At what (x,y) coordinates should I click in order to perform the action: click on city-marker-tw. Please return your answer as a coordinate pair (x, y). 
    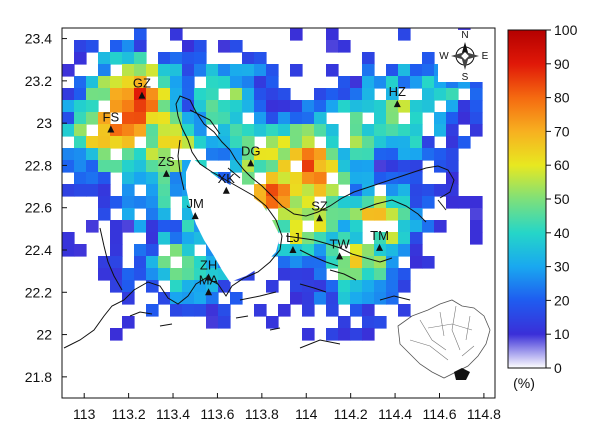
    Looking at the image, I should click on (340, 256).